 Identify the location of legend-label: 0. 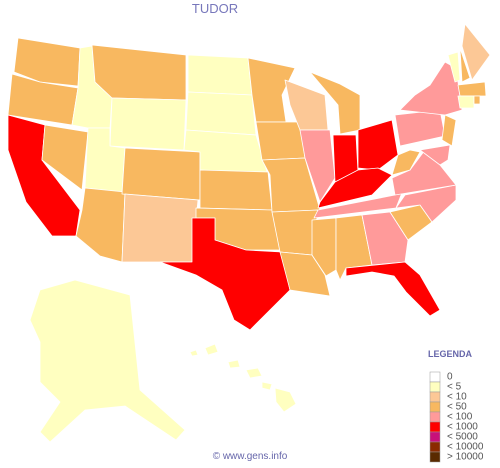
(450, 377).